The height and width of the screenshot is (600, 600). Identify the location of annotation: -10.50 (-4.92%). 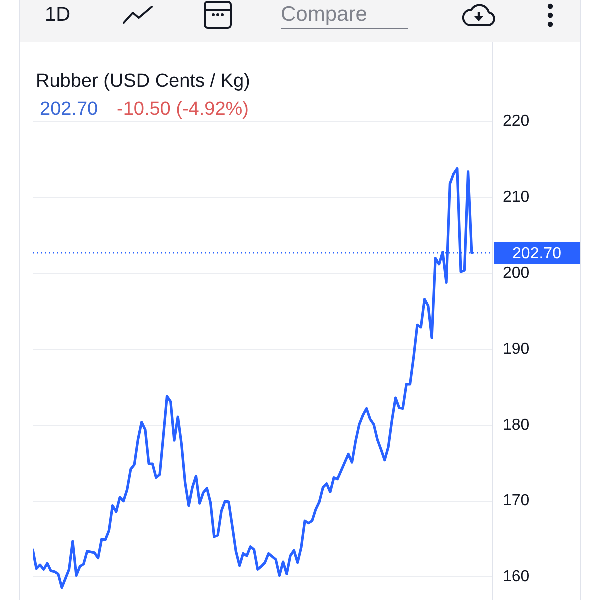
(183, 110).